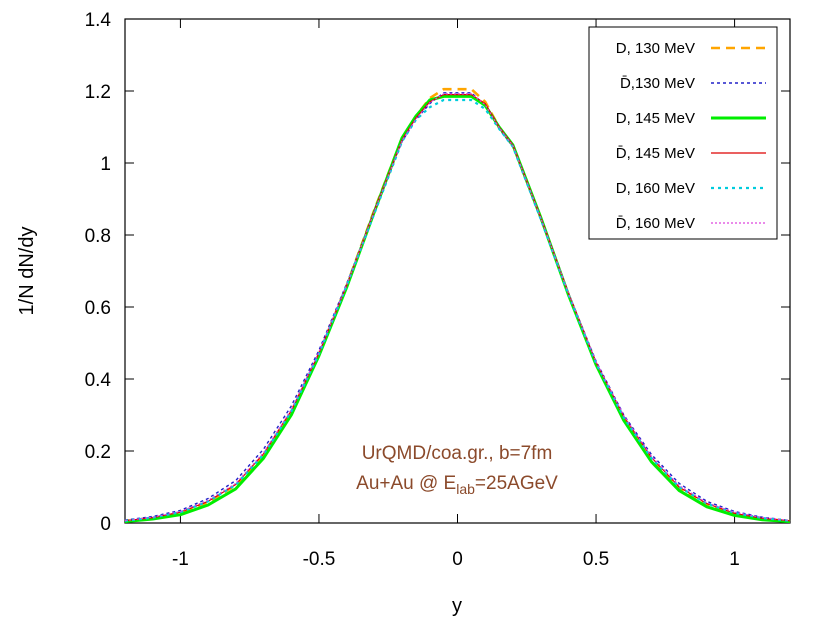 The height and width of the screenshot is (623, 830). Describe the element at coordinates (655, 223) in the screenshot. I see `legend-label: D̄, 160 MeV` at that location.